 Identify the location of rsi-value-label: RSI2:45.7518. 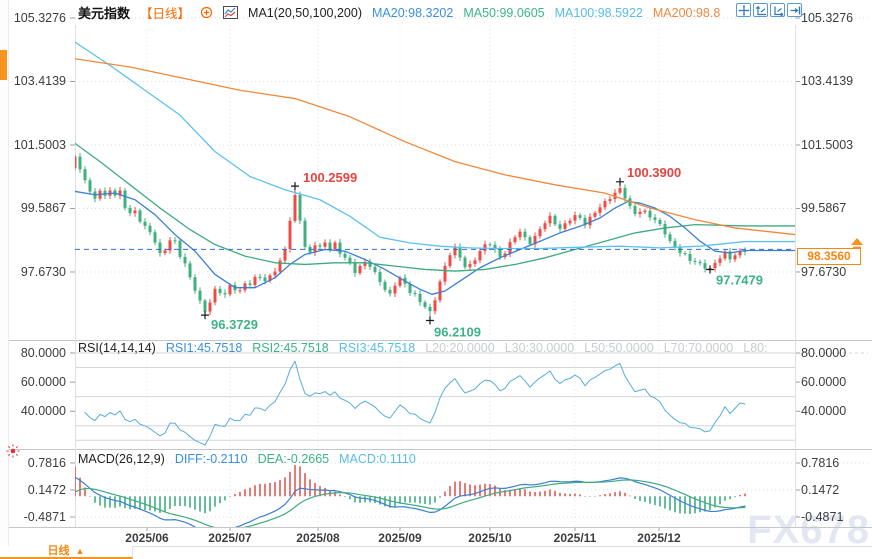
(290, 348).